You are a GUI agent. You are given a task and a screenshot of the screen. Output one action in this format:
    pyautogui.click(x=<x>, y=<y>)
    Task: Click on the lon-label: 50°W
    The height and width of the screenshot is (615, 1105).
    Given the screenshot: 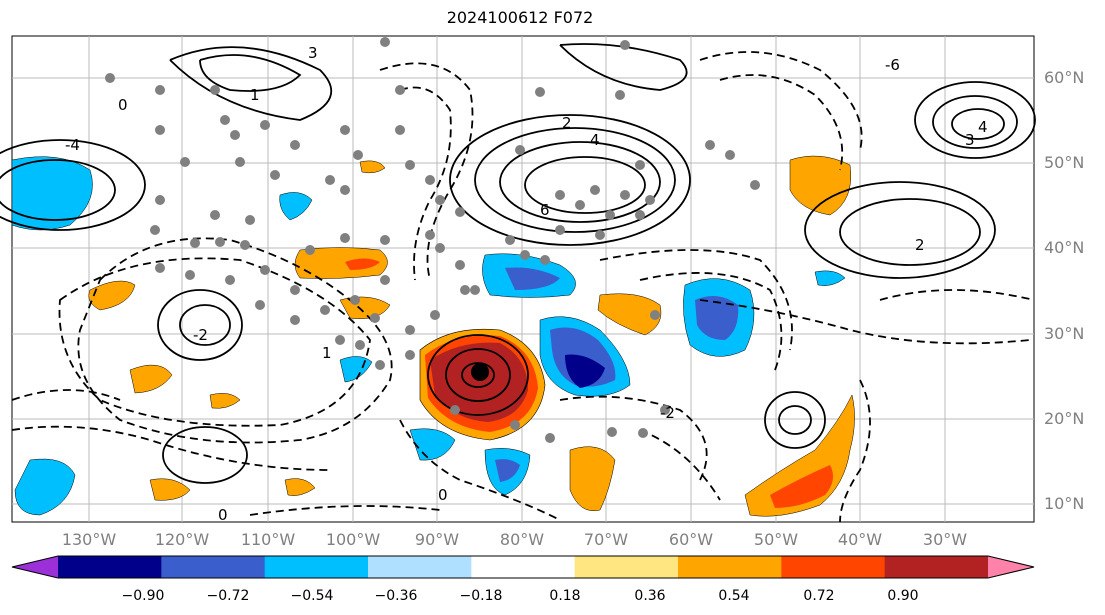 What is the action you would take?
    pyautogui.click(x=776, y=539)
    